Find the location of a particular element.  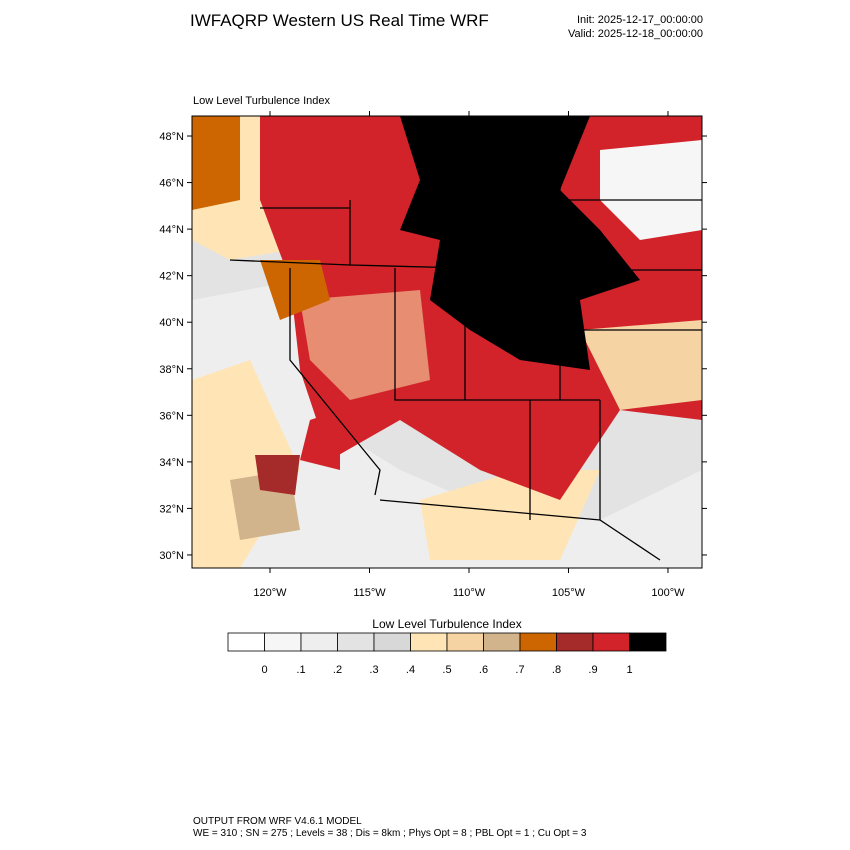

colorbar-label: .8 is located at coordinates (556, 670).